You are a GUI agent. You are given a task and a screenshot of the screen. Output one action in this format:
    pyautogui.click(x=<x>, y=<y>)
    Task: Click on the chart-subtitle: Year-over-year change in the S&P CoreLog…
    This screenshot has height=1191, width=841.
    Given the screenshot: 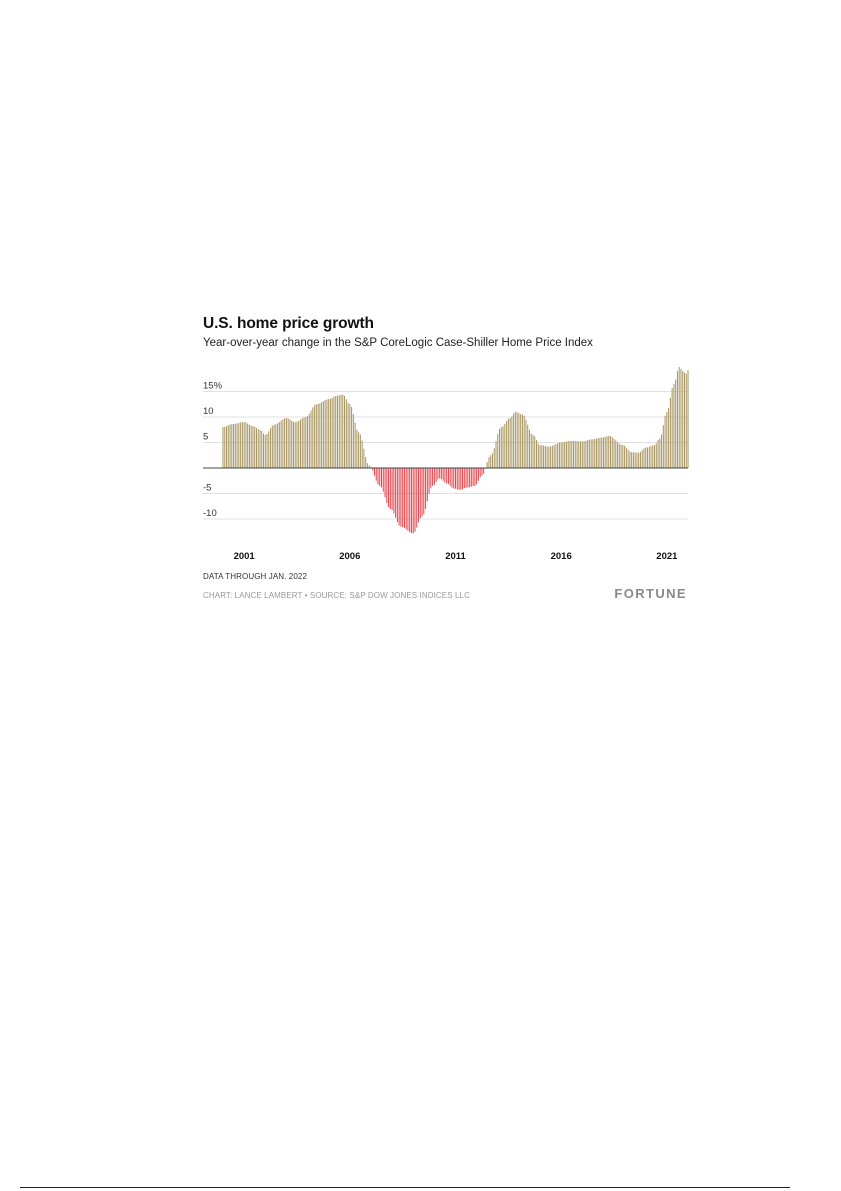 What is the action you would take?
    pyautogui.click(x=398, y=343)
    